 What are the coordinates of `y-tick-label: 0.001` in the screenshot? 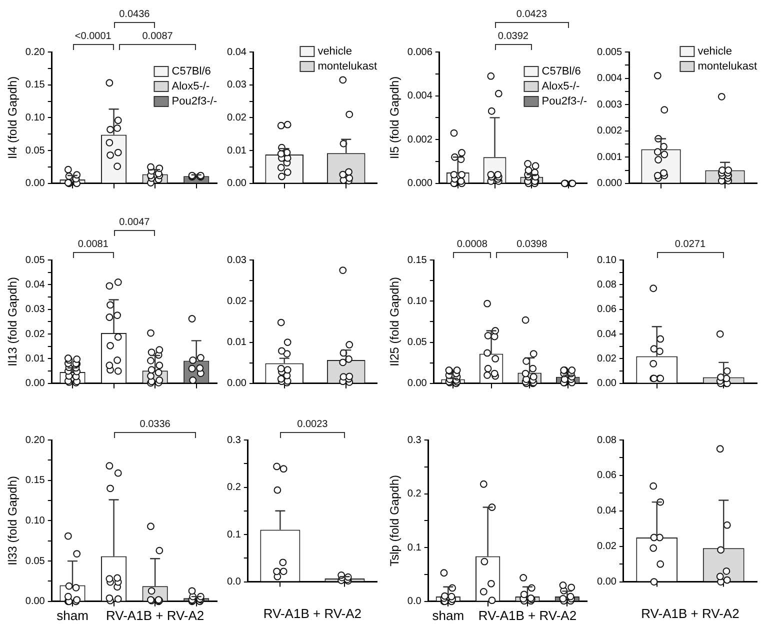 It's located at (609, 157).